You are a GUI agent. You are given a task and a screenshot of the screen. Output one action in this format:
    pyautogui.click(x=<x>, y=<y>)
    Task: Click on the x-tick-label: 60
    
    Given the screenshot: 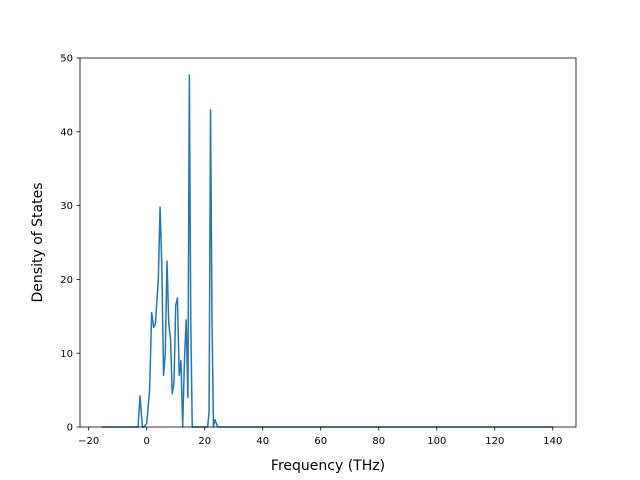 What is the action you would take?
    pyautogui.click(x=320, y=441)
    